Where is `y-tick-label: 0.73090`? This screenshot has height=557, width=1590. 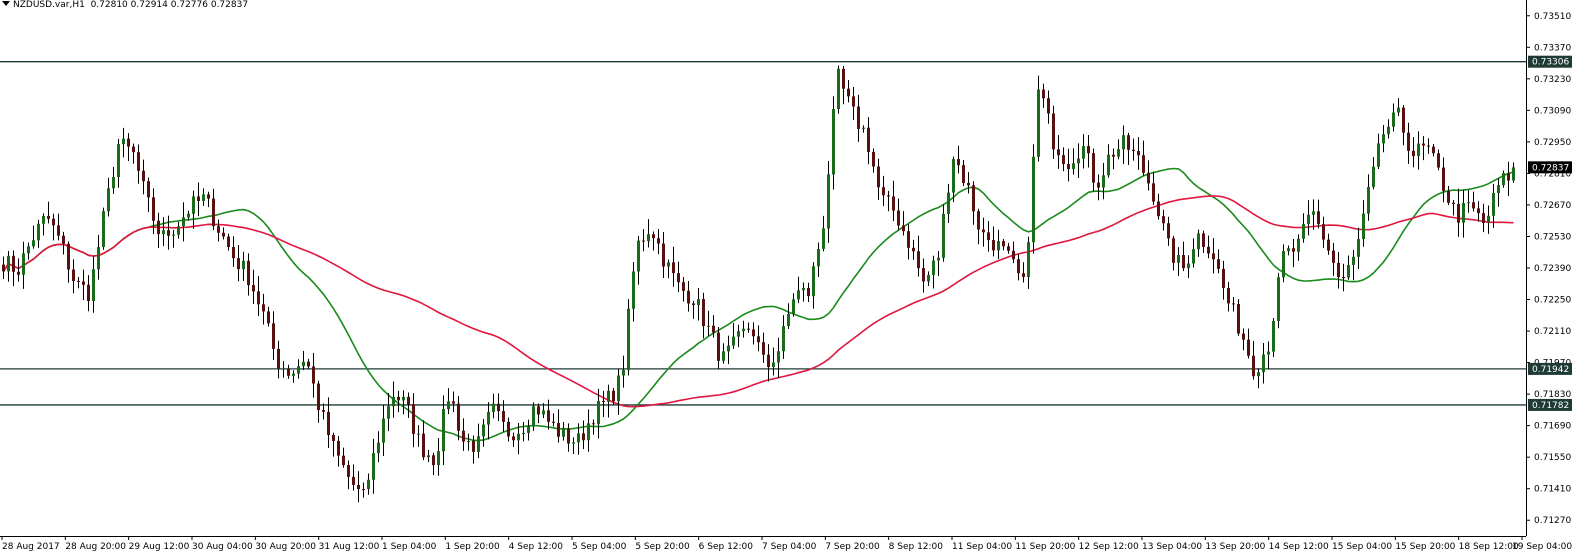 y-tick-label: 0.73090 is located at coordinates (1552, 111).